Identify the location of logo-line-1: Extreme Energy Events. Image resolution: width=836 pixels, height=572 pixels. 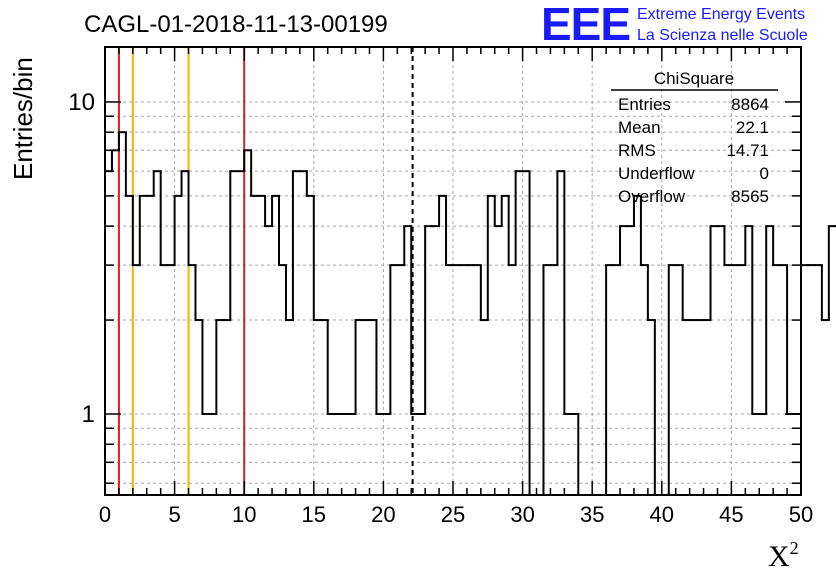
(721, 14).